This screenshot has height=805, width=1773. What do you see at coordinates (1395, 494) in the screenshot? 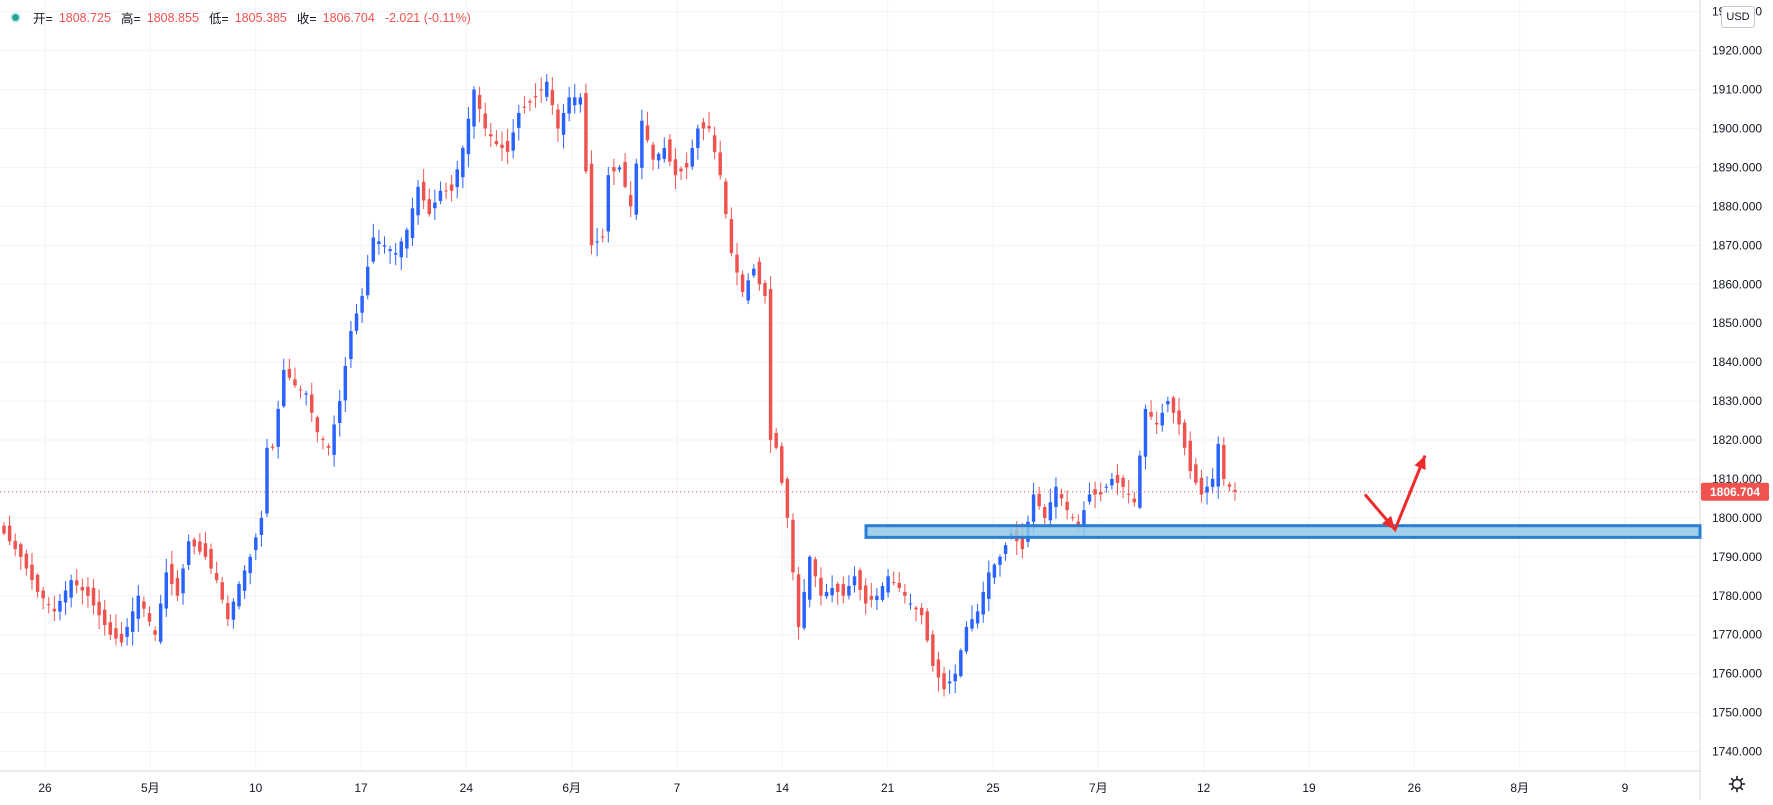
I see `projection-path` at bounding box center [1395, 494].